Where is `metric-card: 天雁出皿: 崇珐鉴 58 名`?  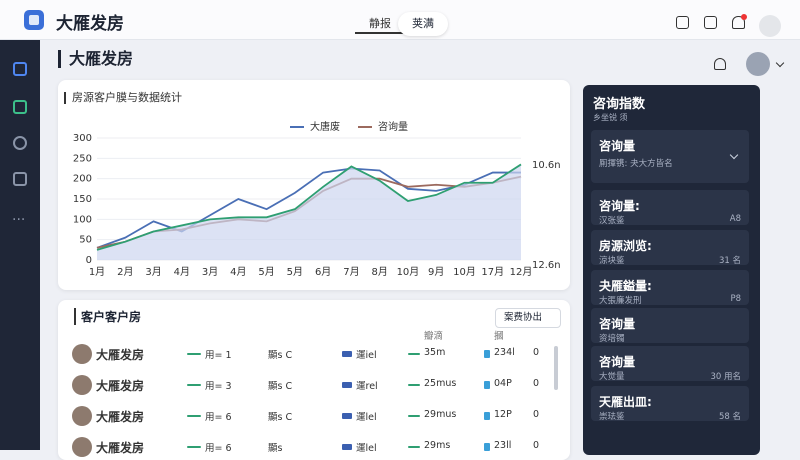 metric-card: 天雁出皿: 崇珐鉴 58 名 is located at coordinates (670, 404).